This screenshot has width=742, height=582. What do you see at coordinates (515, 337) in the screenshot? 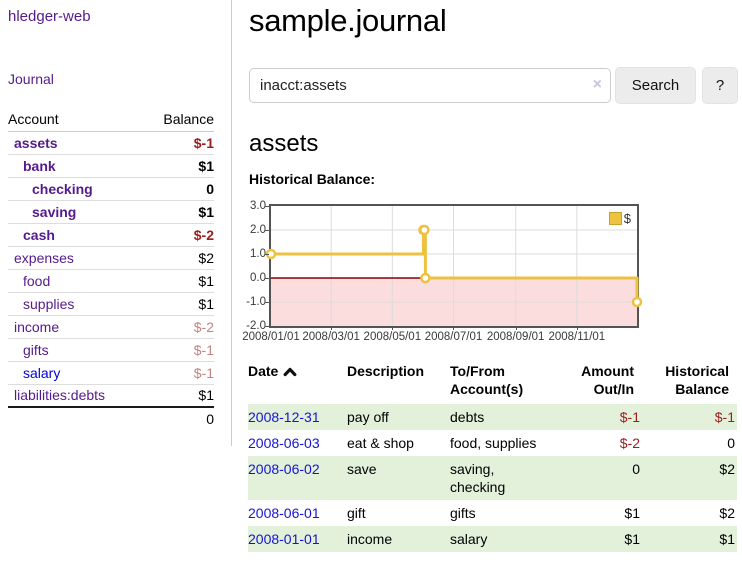
I see `x-axis-tick-label: 2008/09/01` at bounding box center [515, 337].